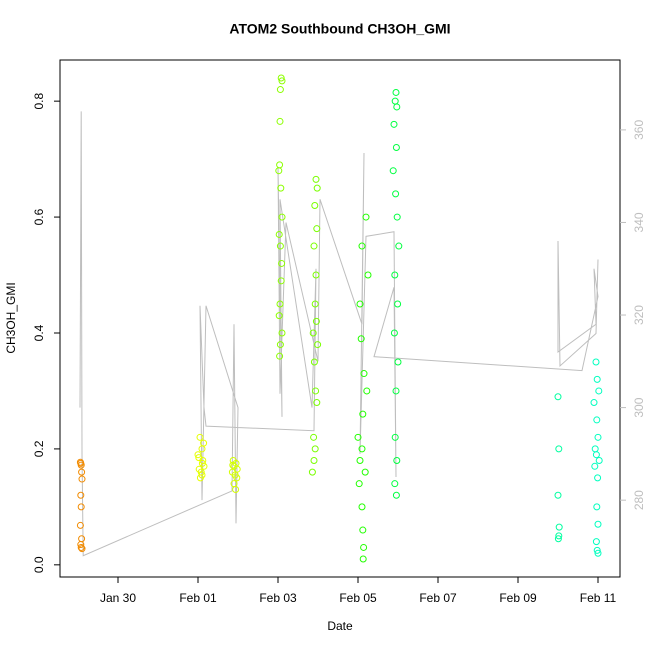  Describe the element at coordinates (39, 564) in the screenshot. I see `y-tick-label: 0.0` at that location.